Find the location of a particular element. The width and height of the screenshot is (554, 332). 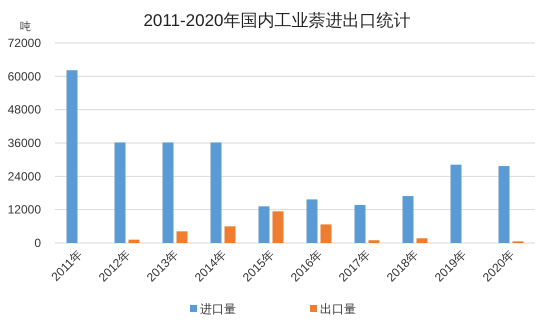

y-tick-label: 60000 is located at coordinates (25, 76).